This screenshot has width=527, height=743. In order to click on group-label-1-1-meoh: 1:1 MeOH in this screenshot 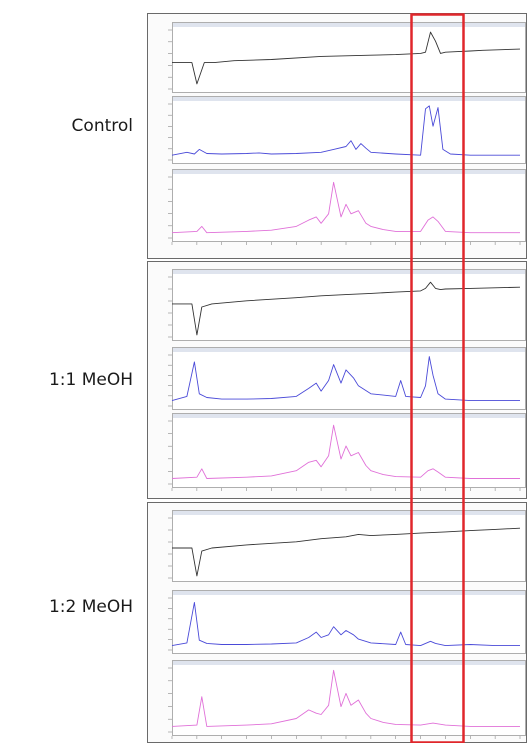, I will do `click(90, 380)`.